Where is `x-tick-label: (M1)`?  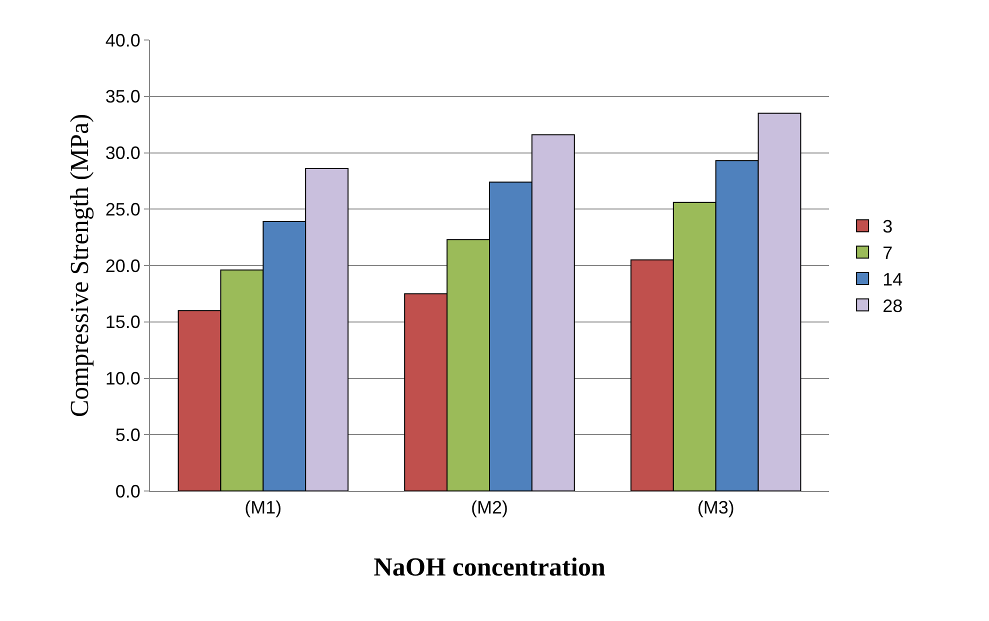
x-tick-label: (M1) is located at coordinates (263, 508).